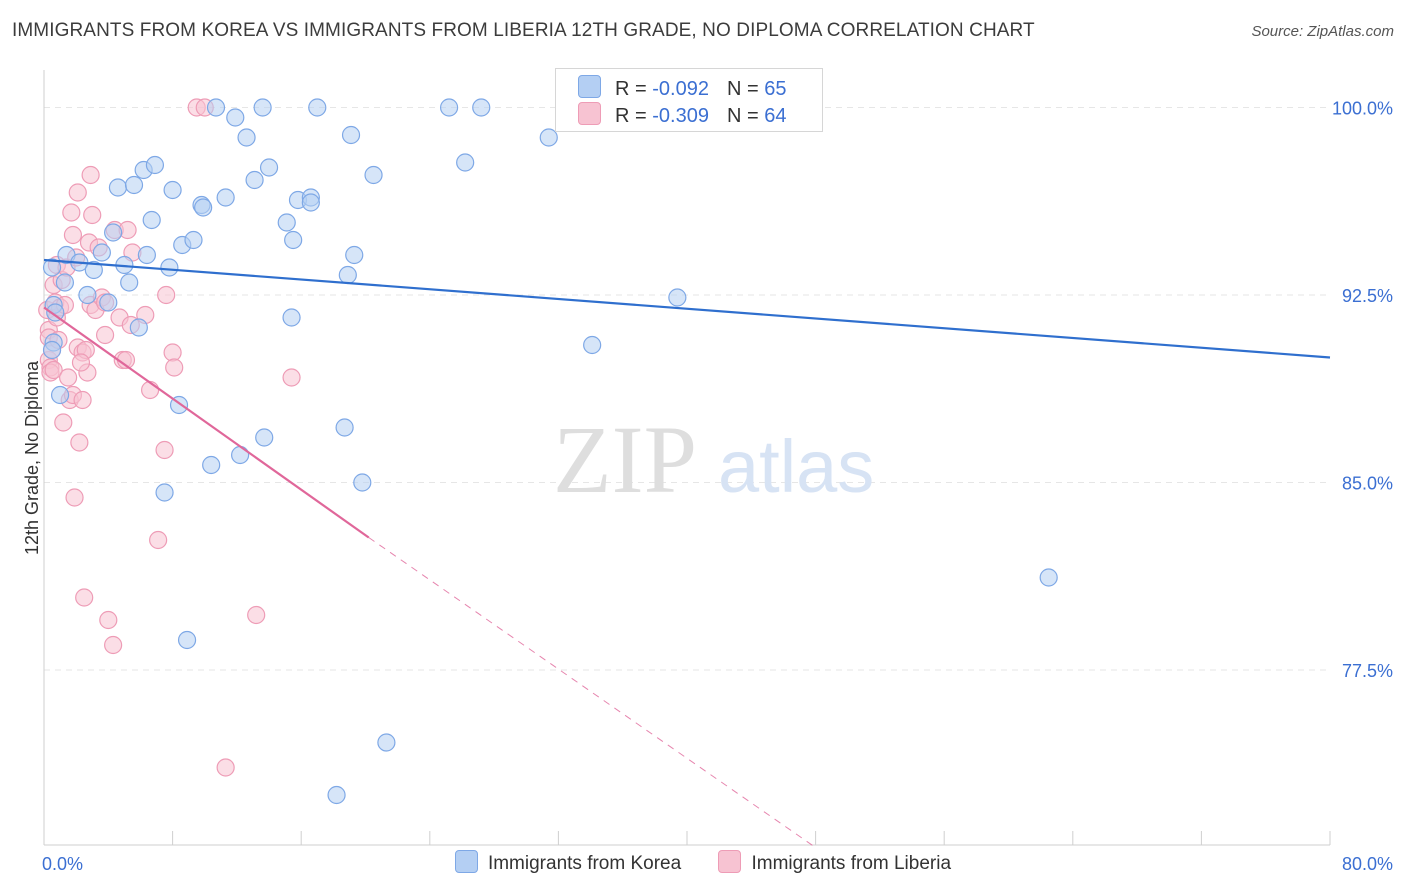  I want to click on y-tick-label: 92.5%, so click(1367, 296).